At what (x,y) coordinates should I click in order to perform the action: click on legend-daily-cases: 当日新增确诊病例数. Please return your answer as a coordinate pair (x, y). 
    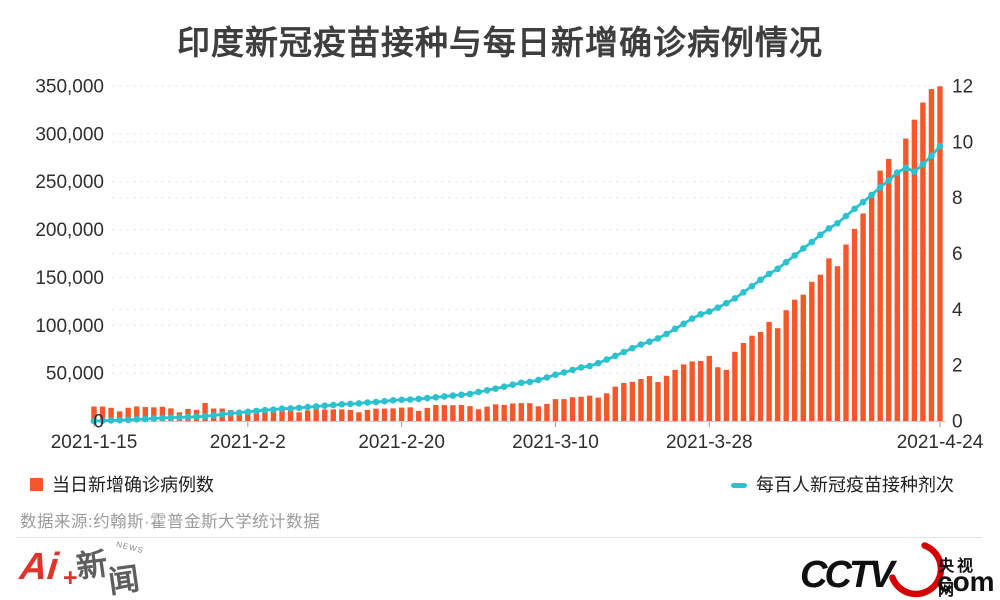
    Looking at the image, I should click on (122, 485).